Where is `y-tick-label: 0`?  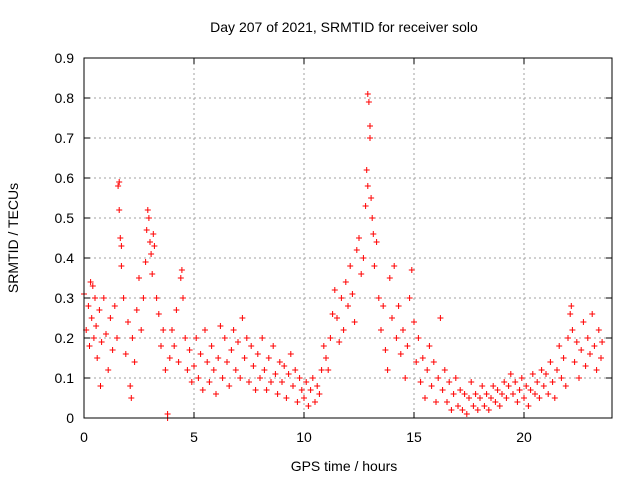 y-tick-label: 0 is located at coordinates (70, 418).